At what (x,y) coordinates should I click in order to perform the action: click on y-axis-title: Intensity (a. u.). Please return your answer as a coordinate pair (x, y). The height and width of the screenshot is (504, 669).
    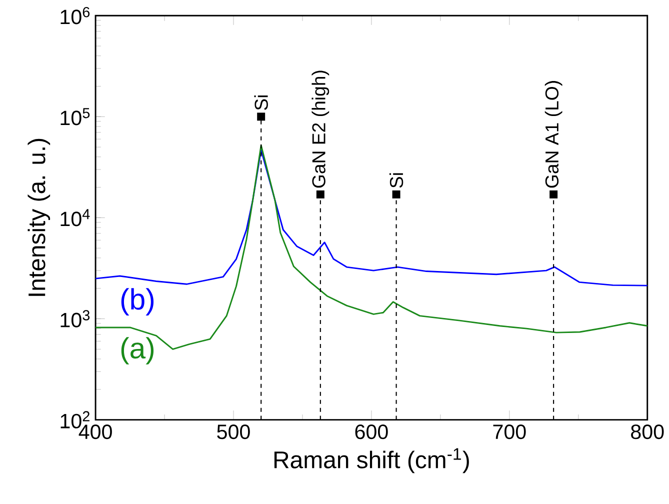
    Looking at the image, I should click on (39, 217).